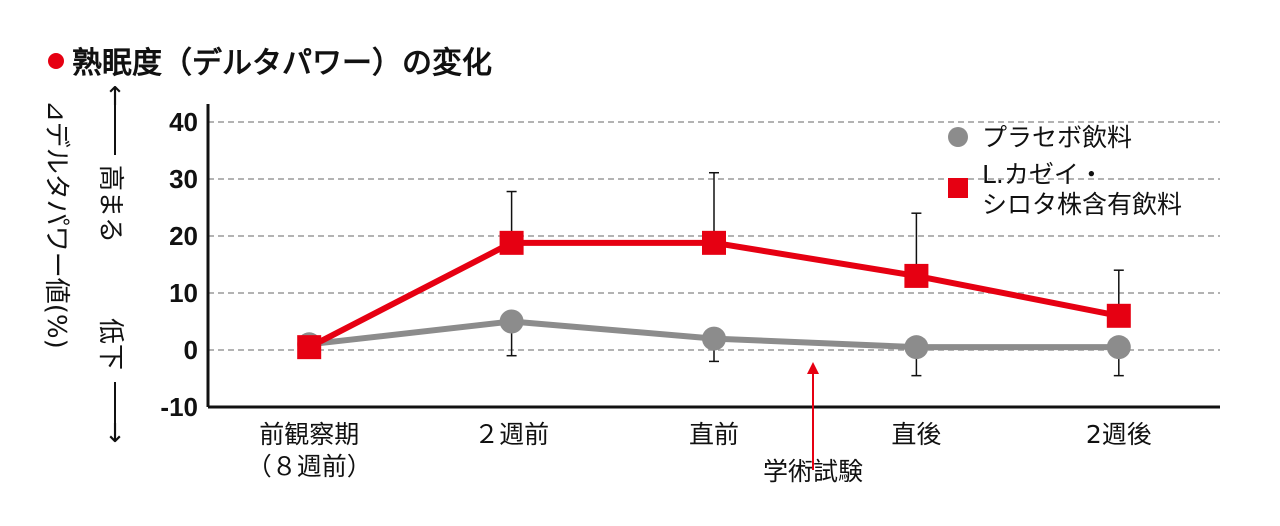 The width and height of the screenshot is (1280, 526). I want to click on legend-lcasei-label: L.カゼイ・, so click(1043, 174).